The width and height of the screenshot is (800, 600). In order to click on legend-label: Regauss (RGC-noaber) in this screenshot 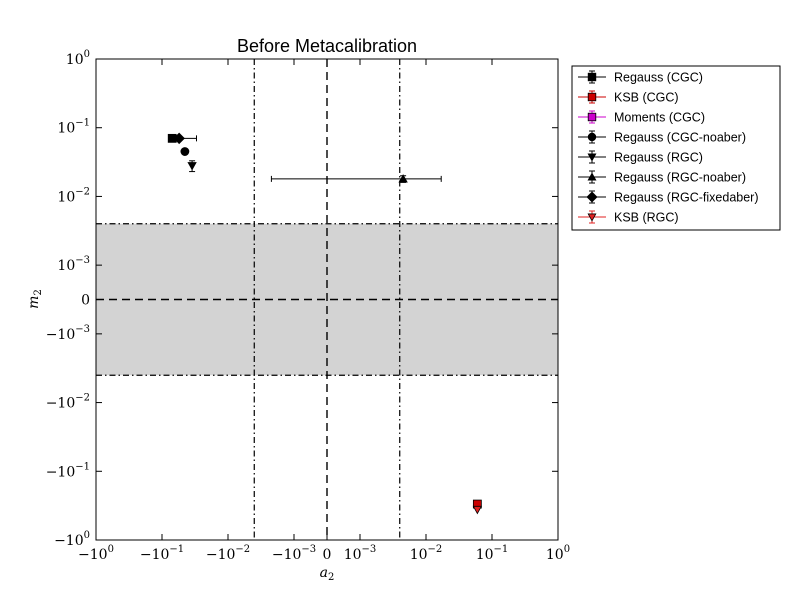, I will do `click(680, 178)`.